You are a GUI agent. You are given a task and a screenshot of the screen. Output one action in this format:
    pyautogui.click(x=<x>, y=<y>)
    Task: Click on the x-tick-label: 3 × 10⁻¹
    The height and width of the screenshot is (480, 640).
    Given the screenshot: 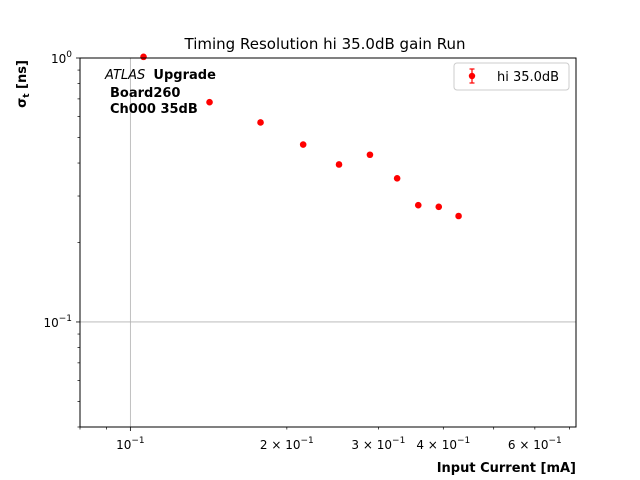 What is the action you would take?
    pyautogui.click(x=378, y=444)
    